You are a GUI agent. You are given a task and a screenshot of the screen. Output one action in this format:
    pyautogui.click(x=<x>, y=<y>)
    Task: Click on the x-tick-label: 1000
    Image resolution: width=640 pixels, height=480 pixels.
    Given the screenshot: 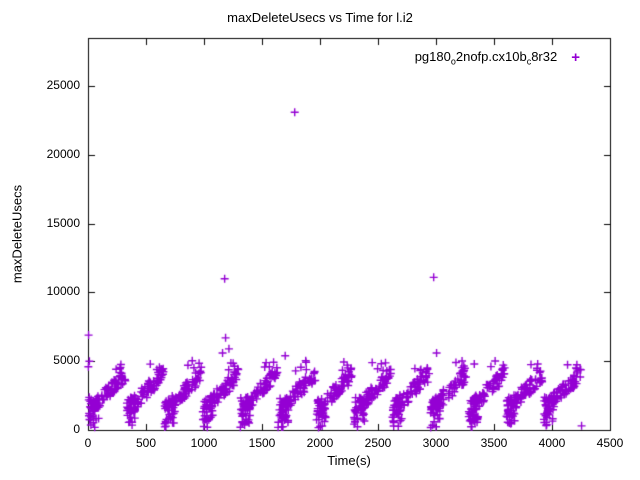 What is the action you would take?
    pyautogui.click(x=204, y=443)
    